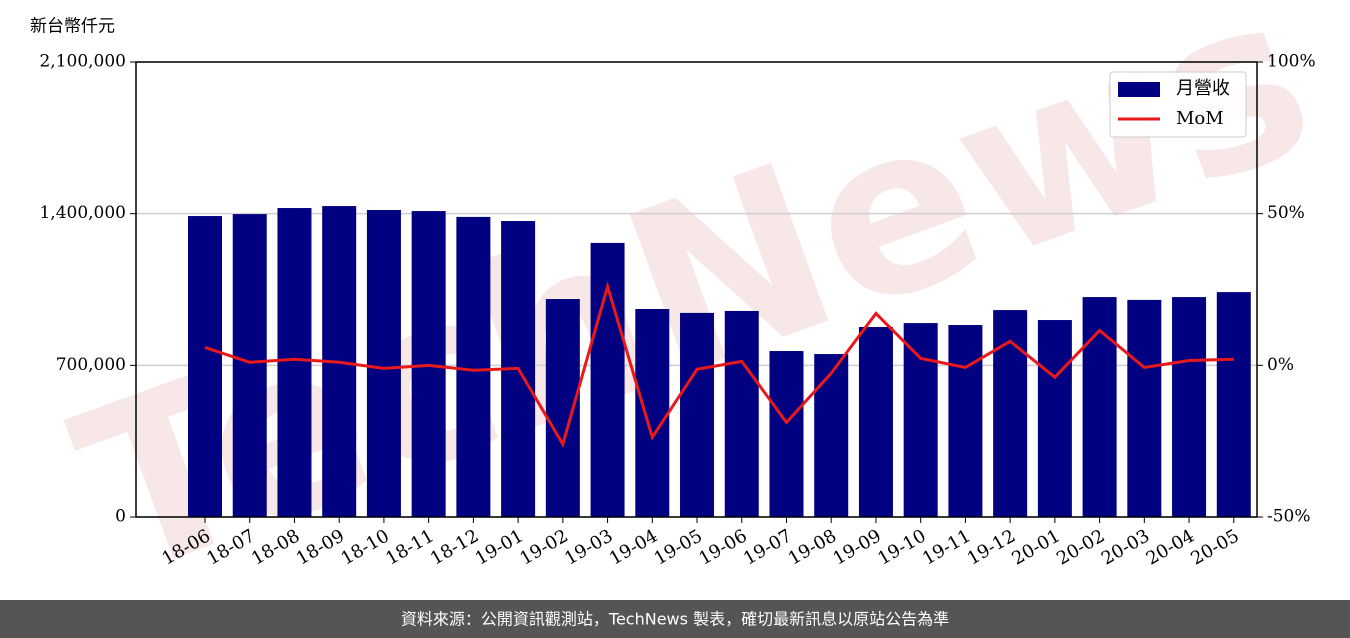  I want to click on x-tick-label: 20-02, so click(1080, 547).